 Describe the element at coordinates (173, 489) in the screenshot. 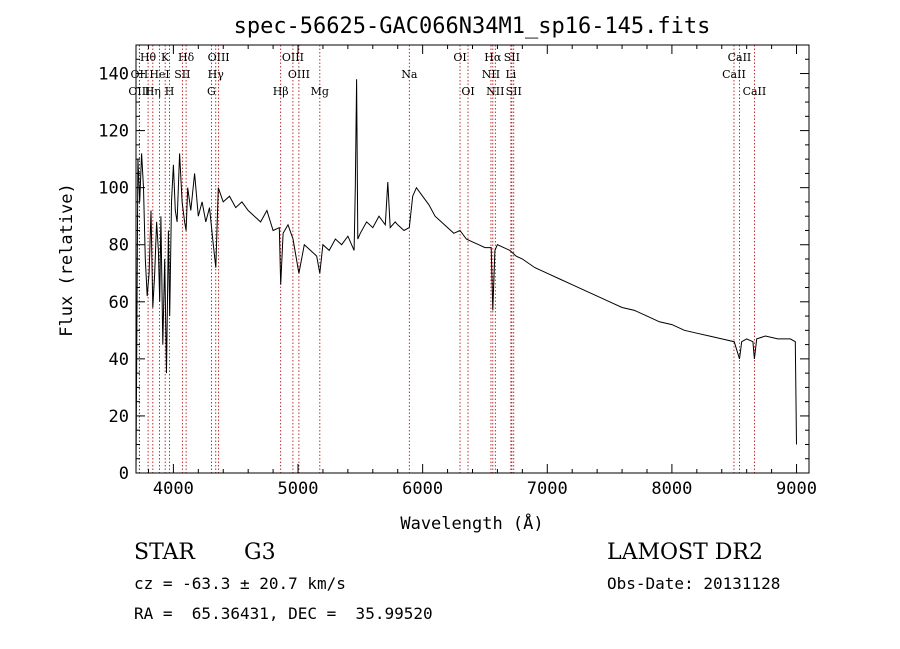

I see `x-tick-label-0: 4000` at that location.